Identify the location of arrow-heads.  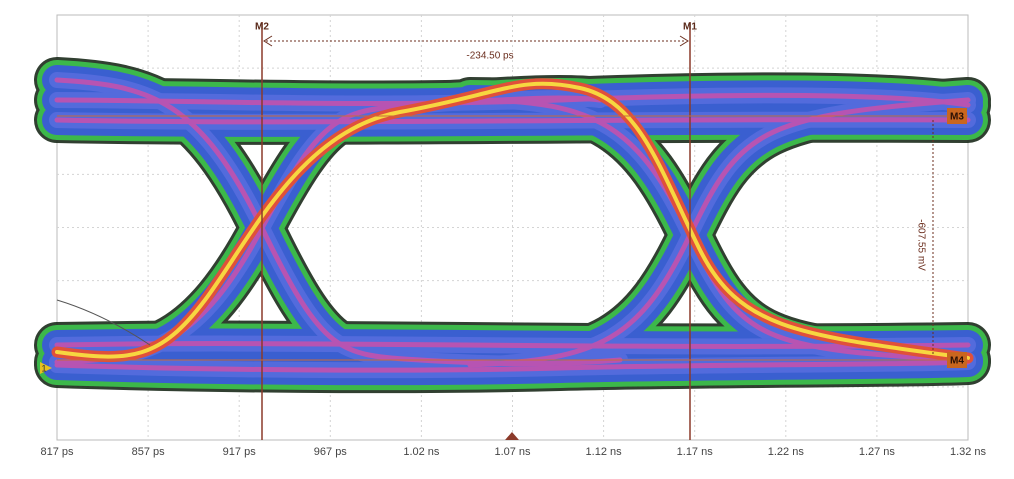
(476, 41).